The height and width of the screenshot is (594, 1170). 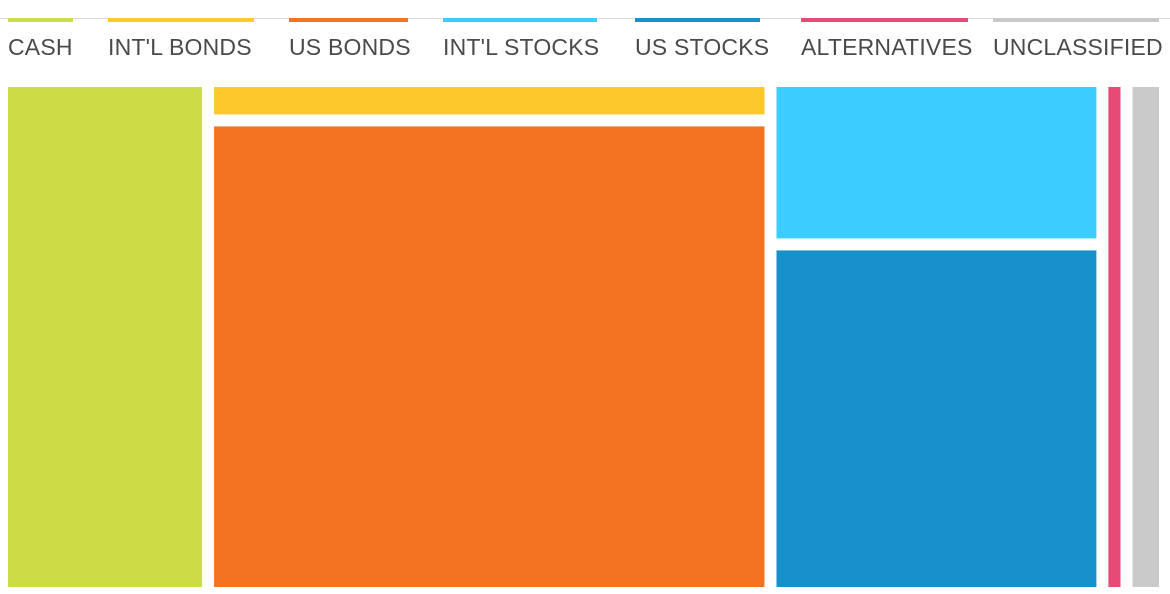 What do you see at coordinates (702, 47) in the screenshot?
I see `legend-label: US STOCKS` at bounding box center [702, 47].